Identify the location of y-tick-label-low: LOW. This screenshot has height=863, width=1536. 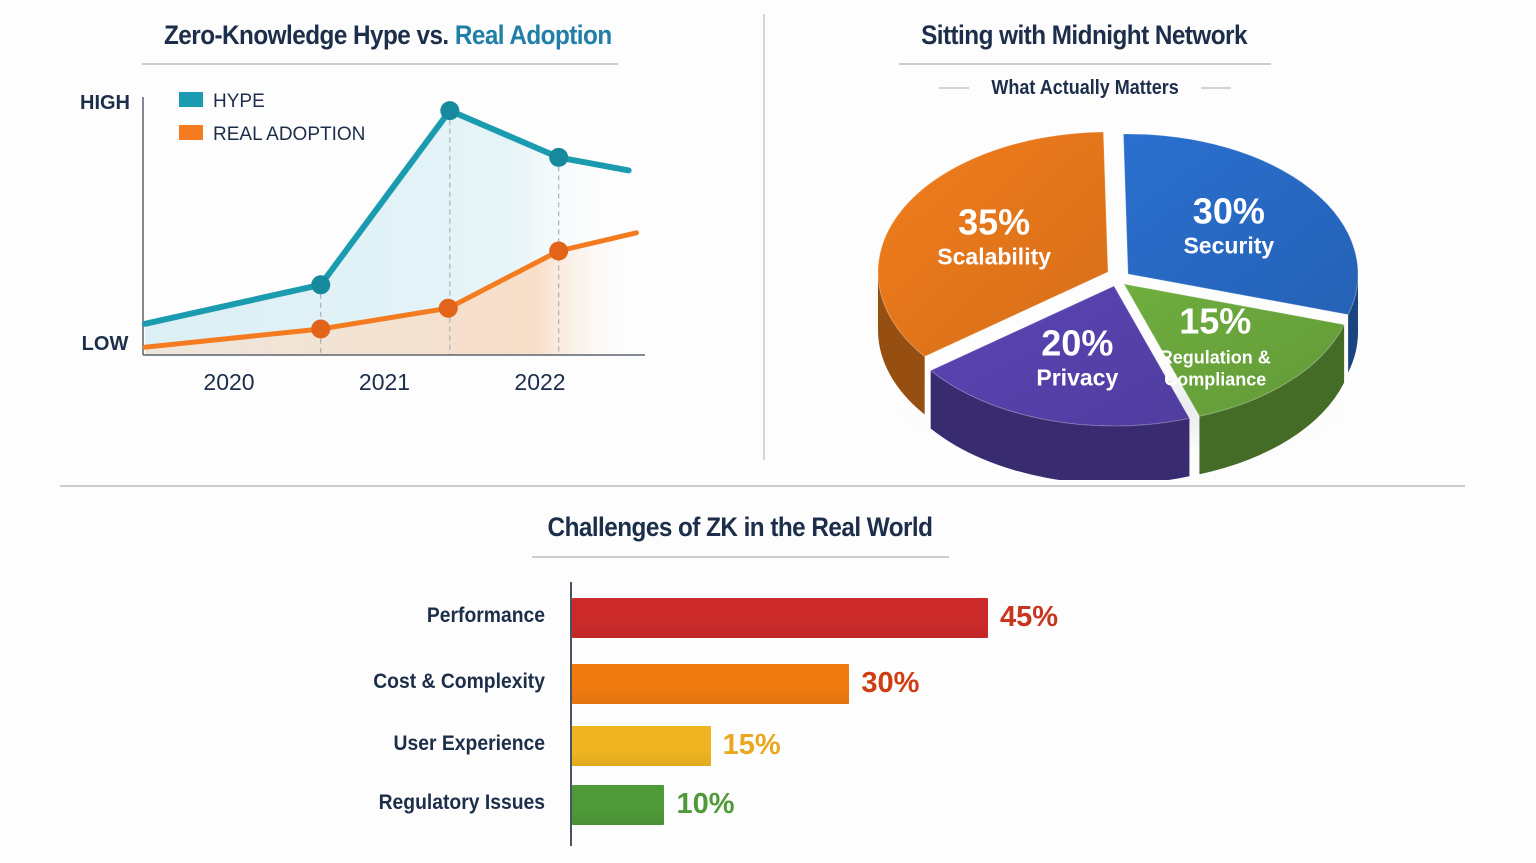
(105, 344).